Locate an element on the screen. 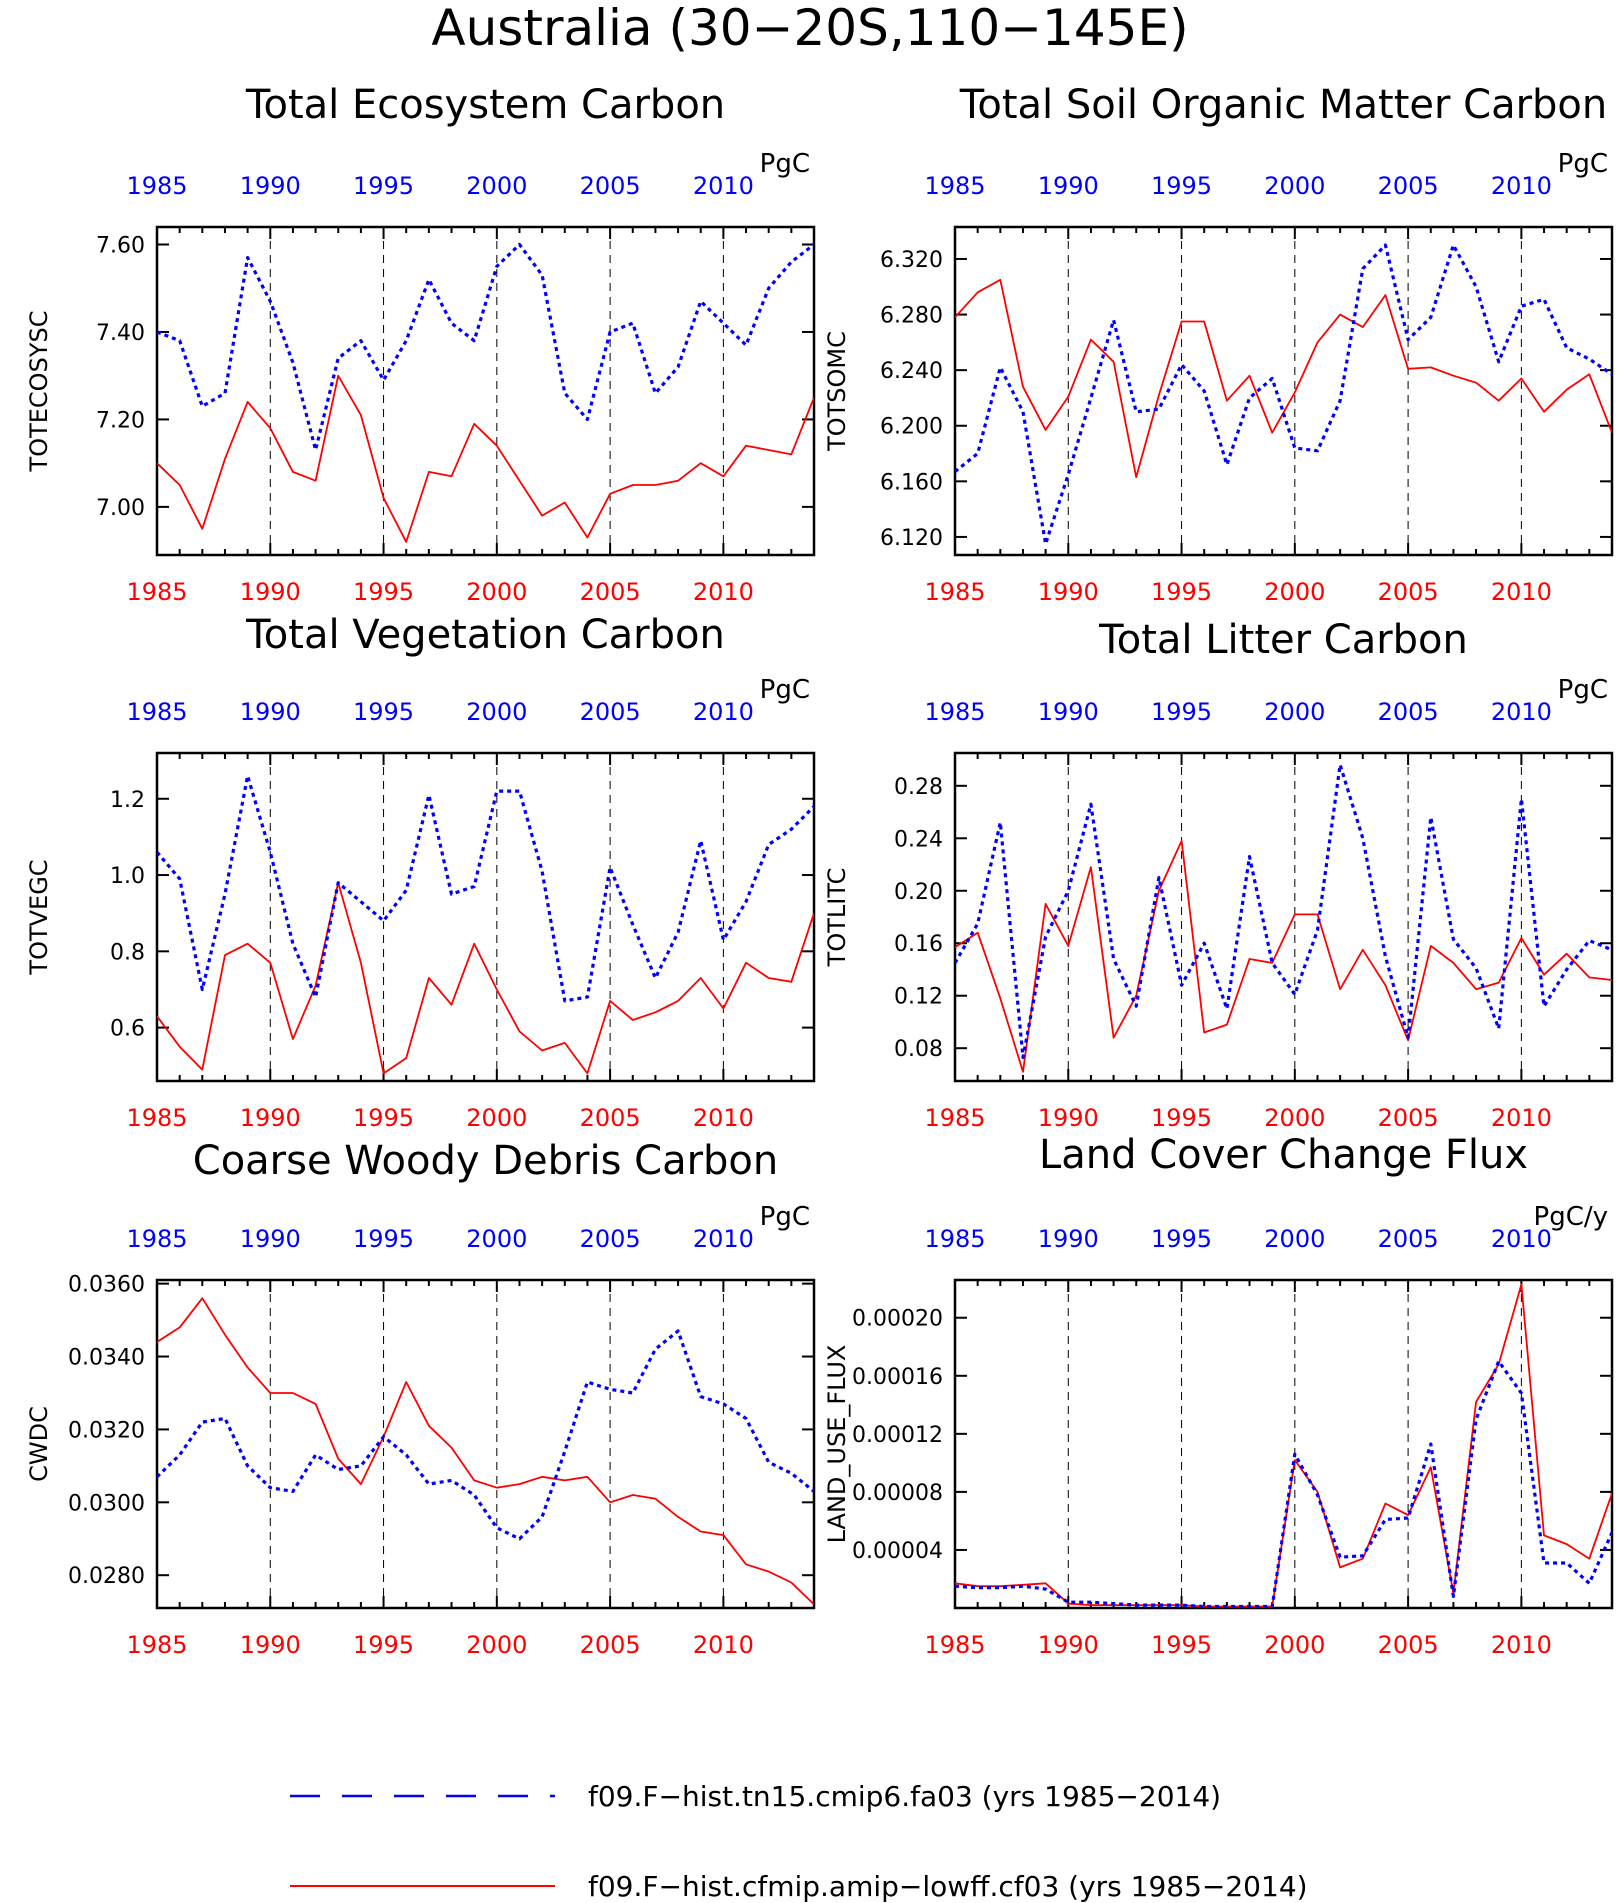  y-tick-label: 6.160 is located at coordinates (911, 482).